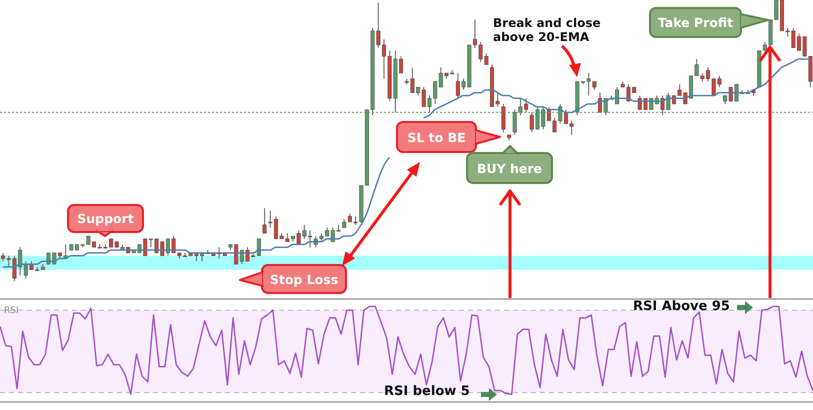 The height and width of the screenshot is (410, 813). Describe the element at coordinates (436, 137) in the screenshot. I see `annotation: SL to BE` at that location.